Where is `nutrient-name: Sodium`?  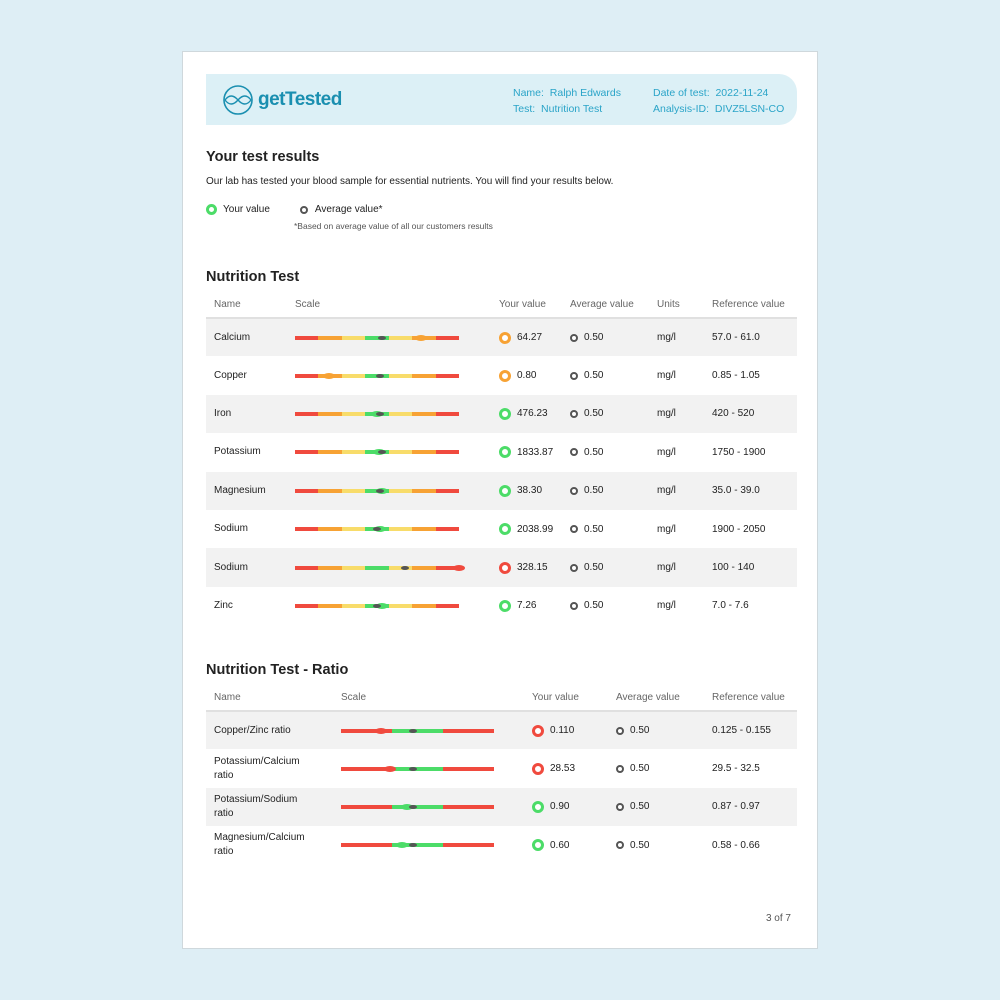
nutrient-name: Sodium is located at coordinates (246, 567).